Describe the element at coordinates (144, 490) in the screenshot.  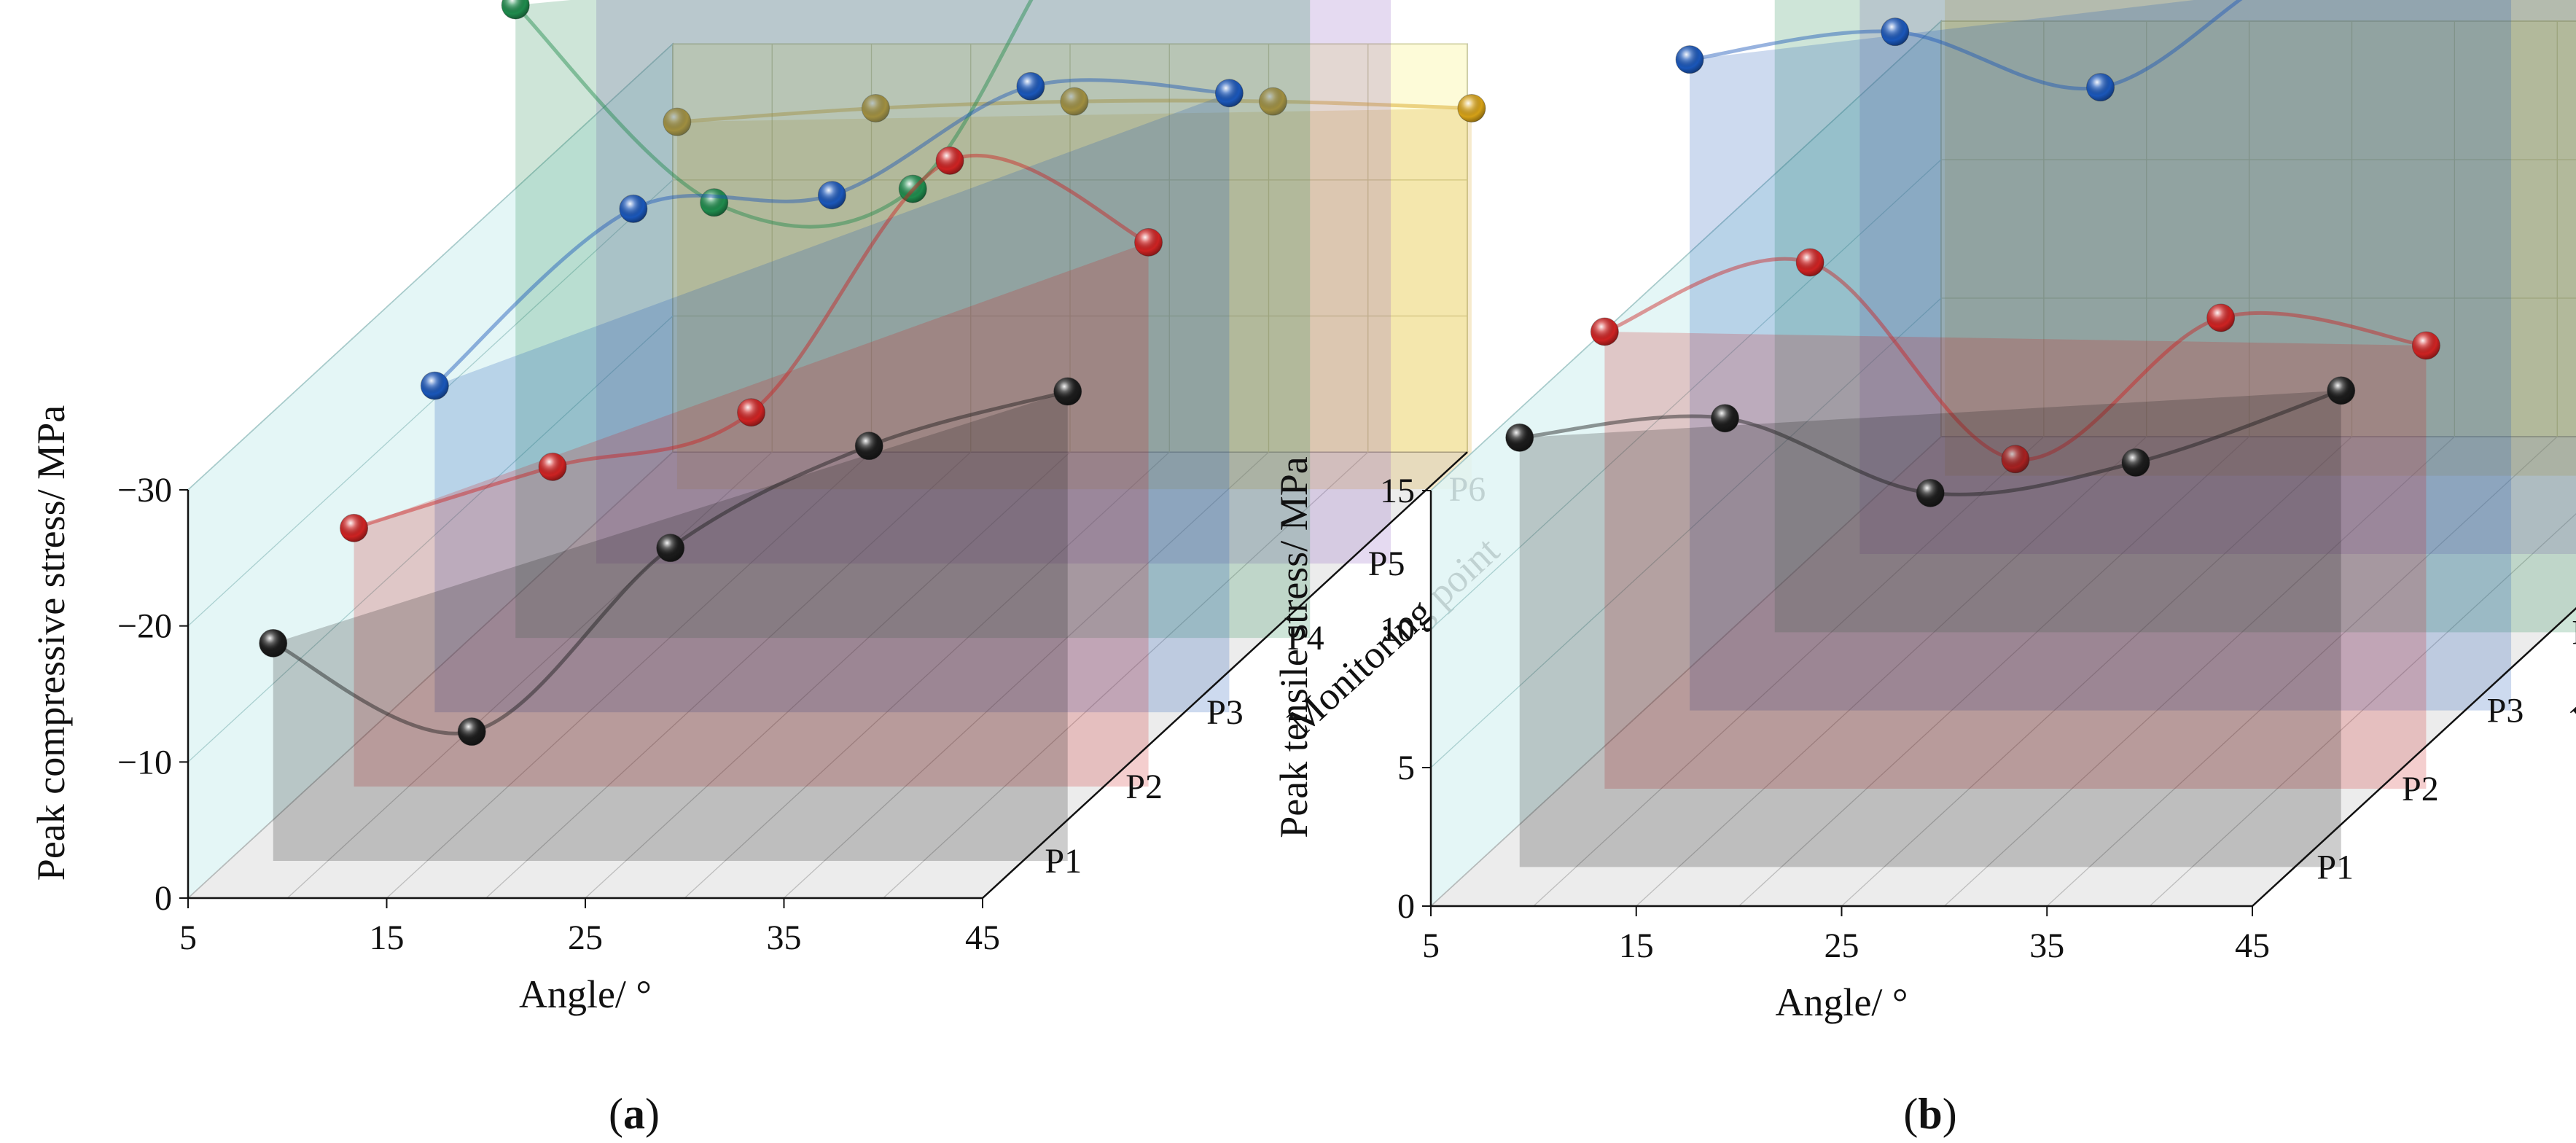
I see `y-tick-label: −30` at that location.